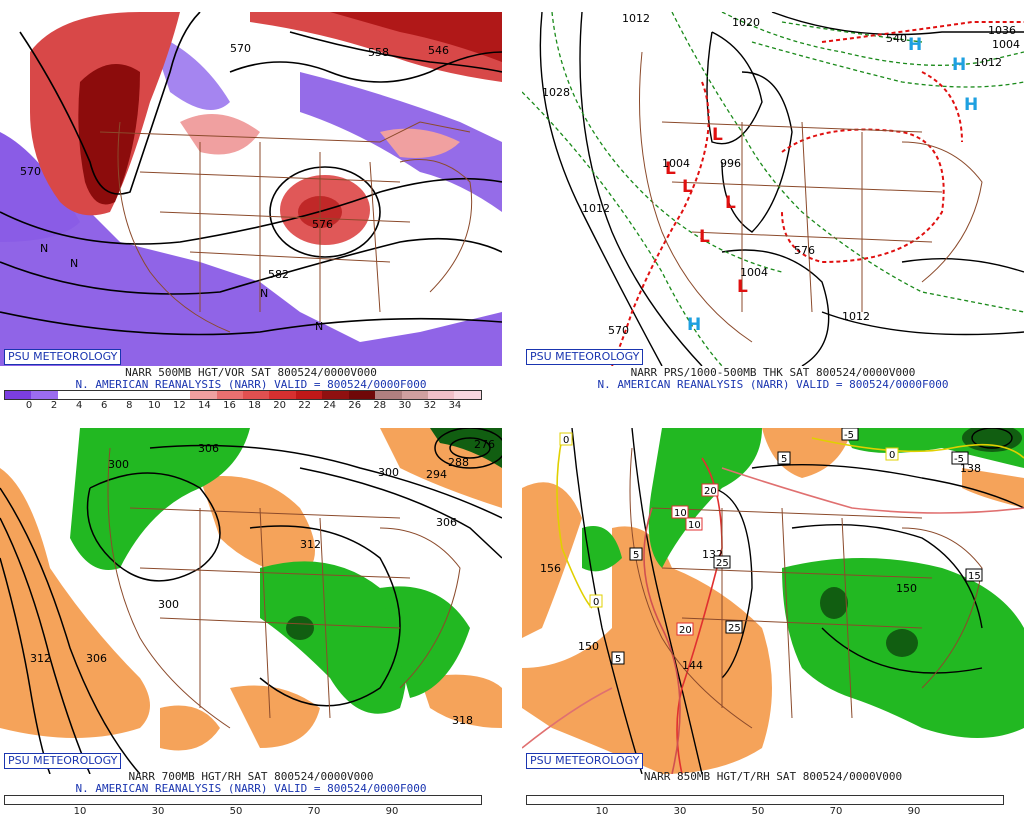 The width and height of the screenshot is (1024, 830). What do you see at coordinates (430, 405) in the screenshot?
I see `colorbar-tick: 32` at bounding box center [430, 405].